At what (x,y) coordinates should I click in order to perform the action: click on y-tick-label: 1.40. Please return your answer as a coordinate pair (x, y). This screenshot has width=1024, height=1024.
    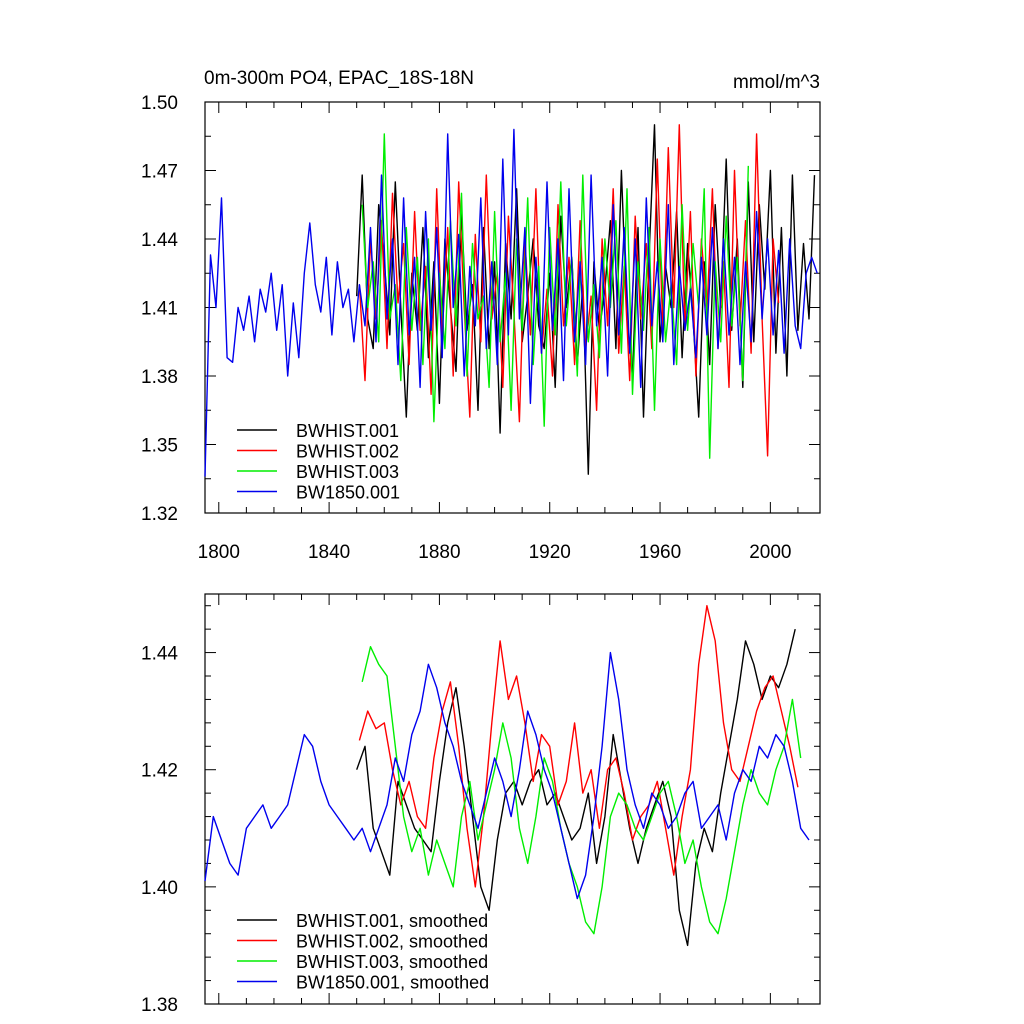
    Looking at the image, I should click on (159, 888).